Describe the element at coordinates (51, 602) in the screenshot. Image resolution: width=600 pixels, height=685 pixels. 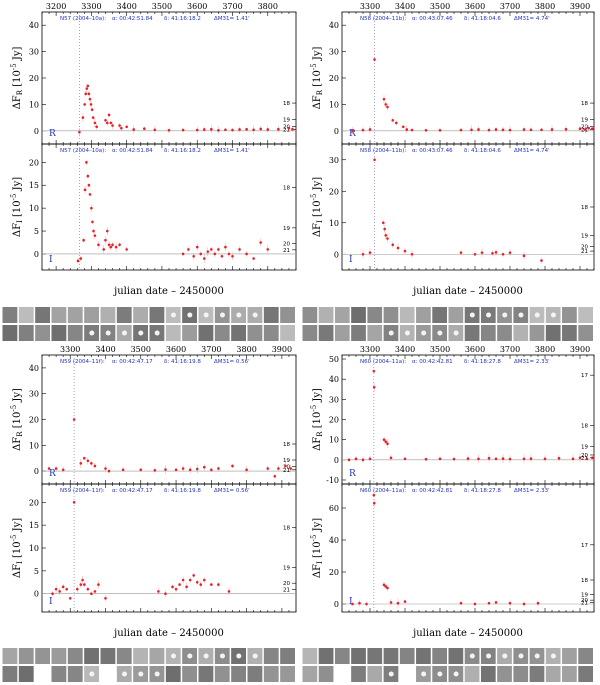
I see `band-label: I` at that location.